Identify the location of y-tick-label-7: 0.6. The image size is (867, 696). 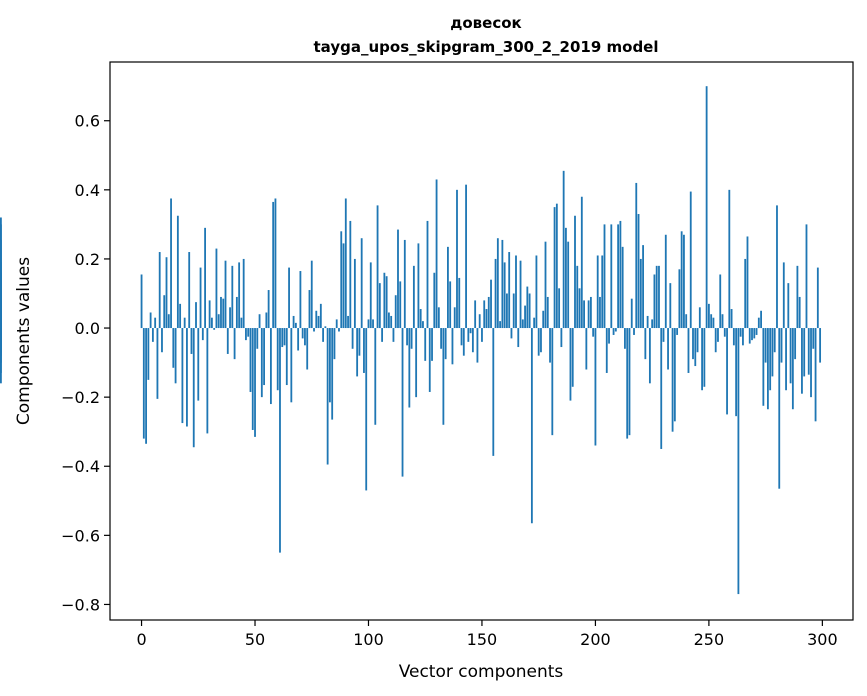
(87, 121).